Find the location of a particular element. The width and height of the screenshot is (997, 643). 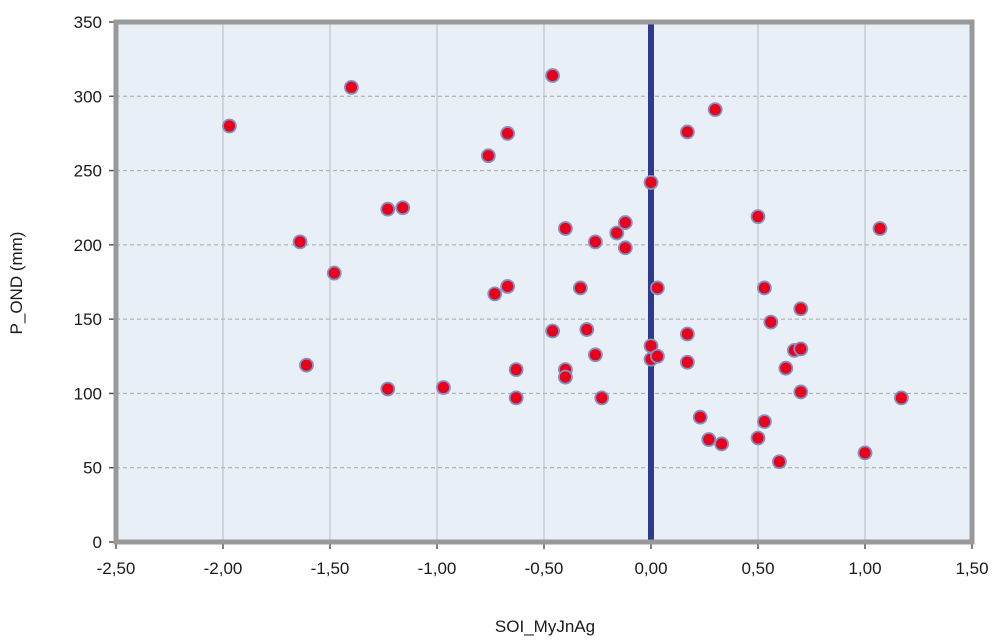

y-axis-title: P_OND (mm) is located at coordinates (16, 283).